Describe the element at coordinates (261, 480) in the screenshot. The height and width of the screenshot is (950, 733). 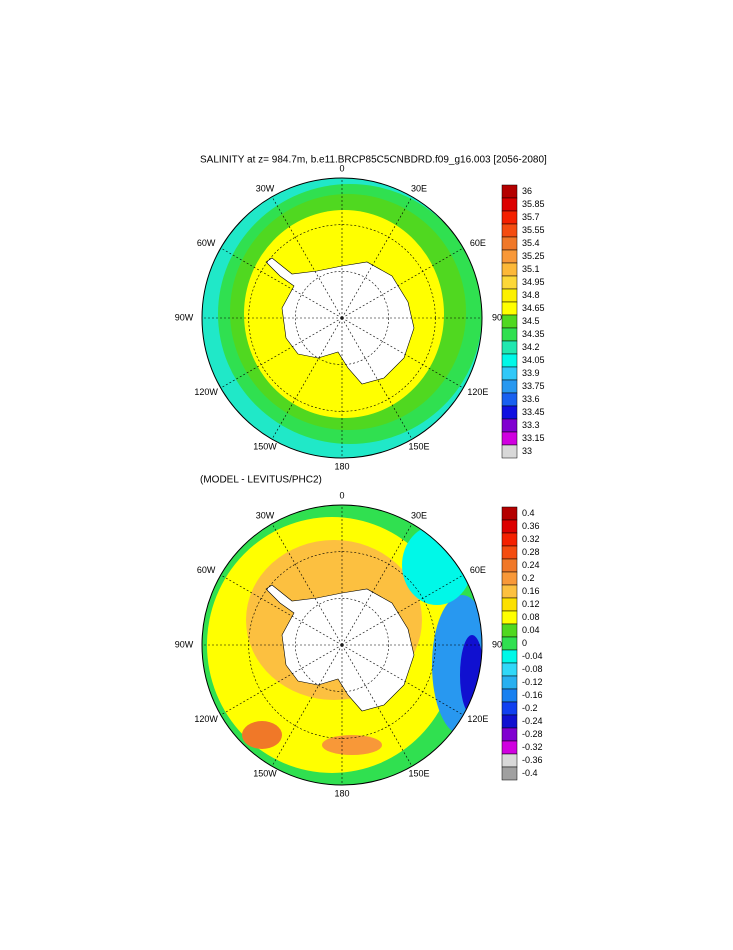
I see `panel-title: (MODEL - LEVITUS/PHC2)` at that location.